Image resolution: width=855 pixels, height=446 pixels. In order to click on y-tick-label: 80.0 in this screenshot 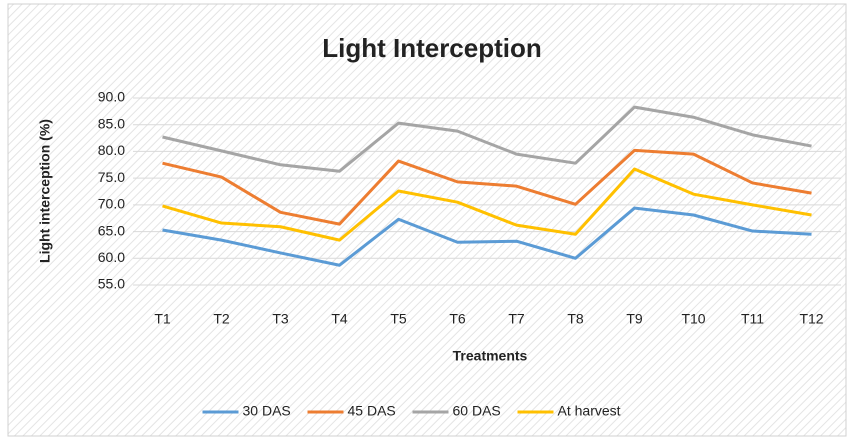, I will do `click(111, 150)`.